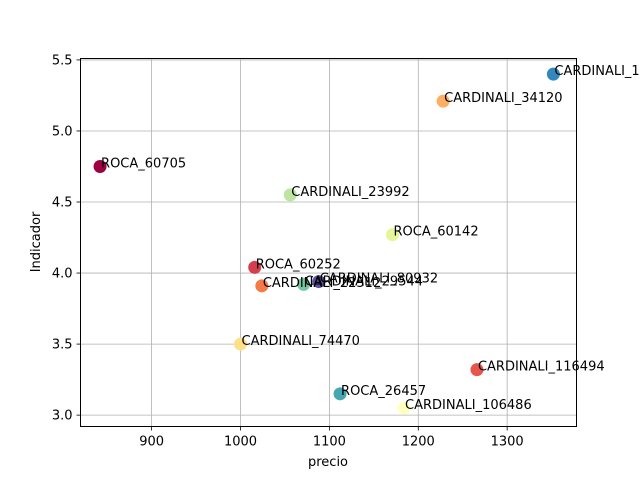 The height and width of the screenshot is (480, 640). What do you see at coordinates (503, 98) in the screenshot?
I see `data-point-label: CARDINALI_34120` at bounding box center [503, 98].